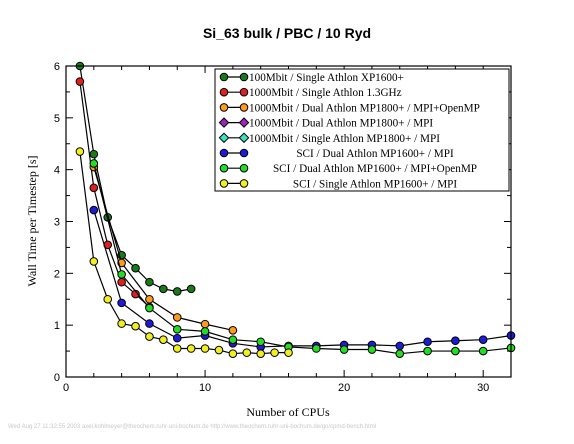  I want to click on legend-label: 1000Mbit / Dual Athlon MP1800+ / MPI, so click(341, 124).